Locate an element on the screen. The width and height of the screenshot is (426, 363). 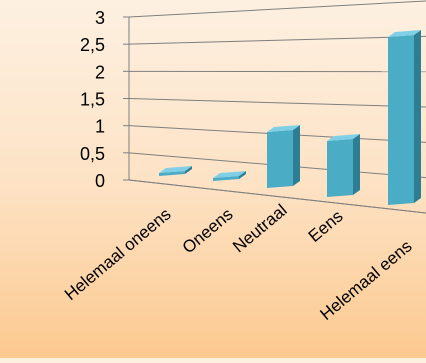
x-tick-label: Eens is located at coordinates (326, 226).